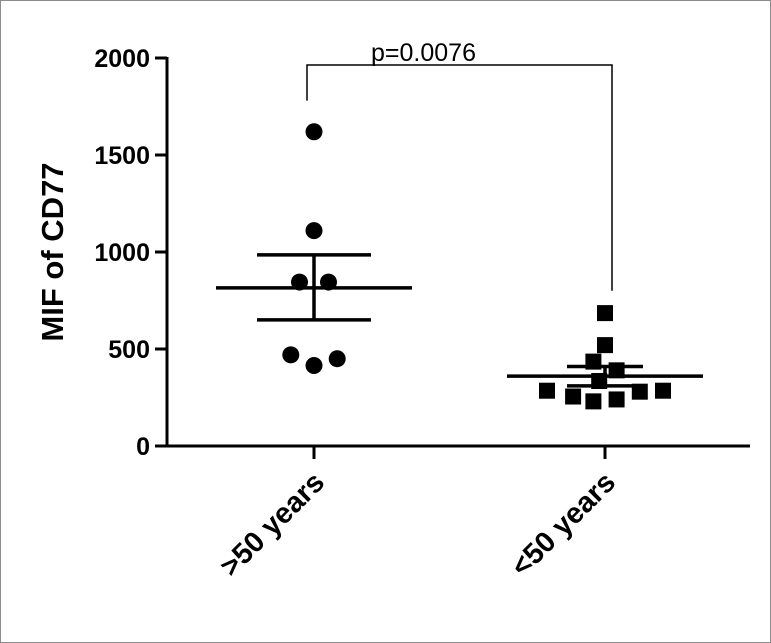 The image size is (771, 643). Describe the element at coordinates (122, 156) in the screenshot. I see `y-tick-label: 1500` at that location.